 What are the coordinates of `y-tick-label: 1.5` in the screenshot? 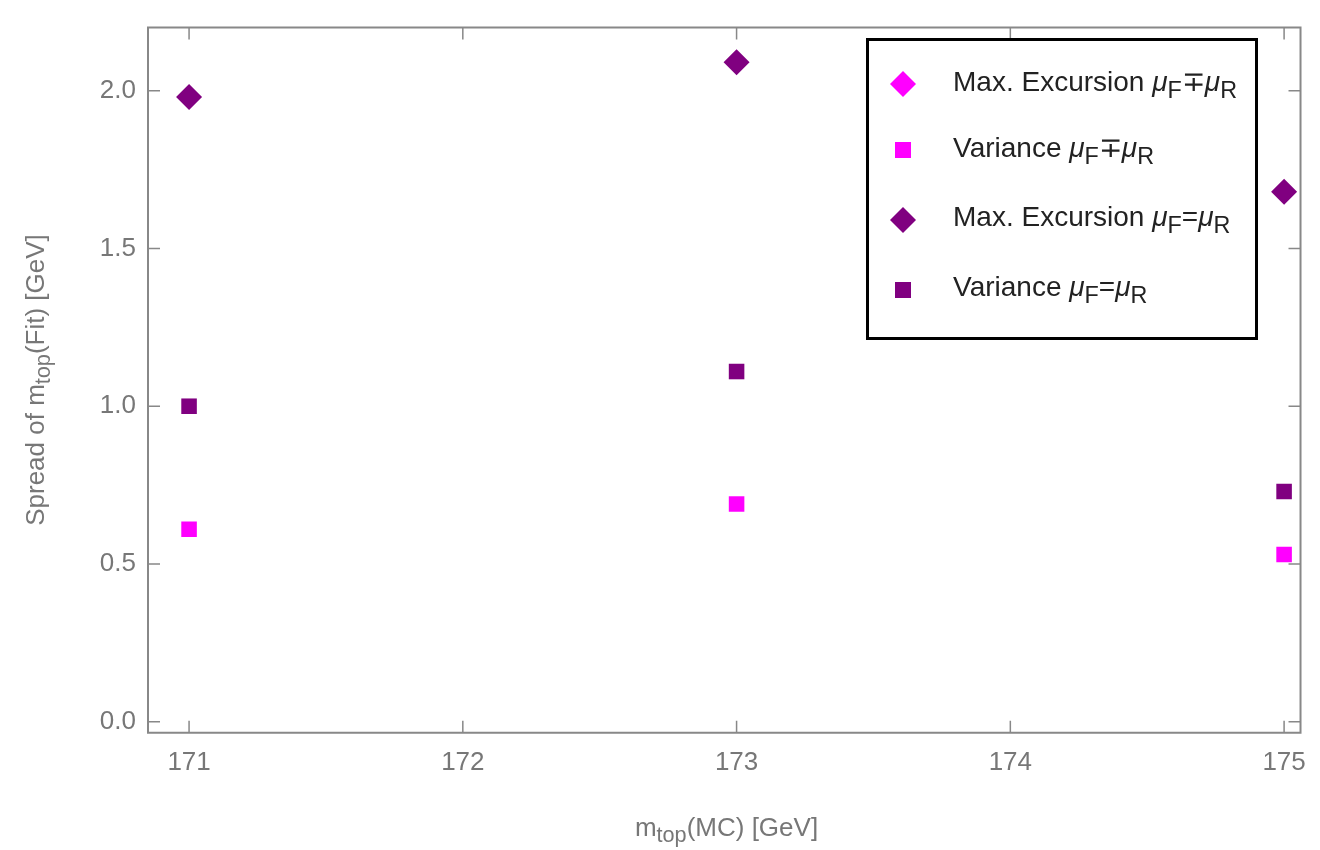 It's located at (117, 246).